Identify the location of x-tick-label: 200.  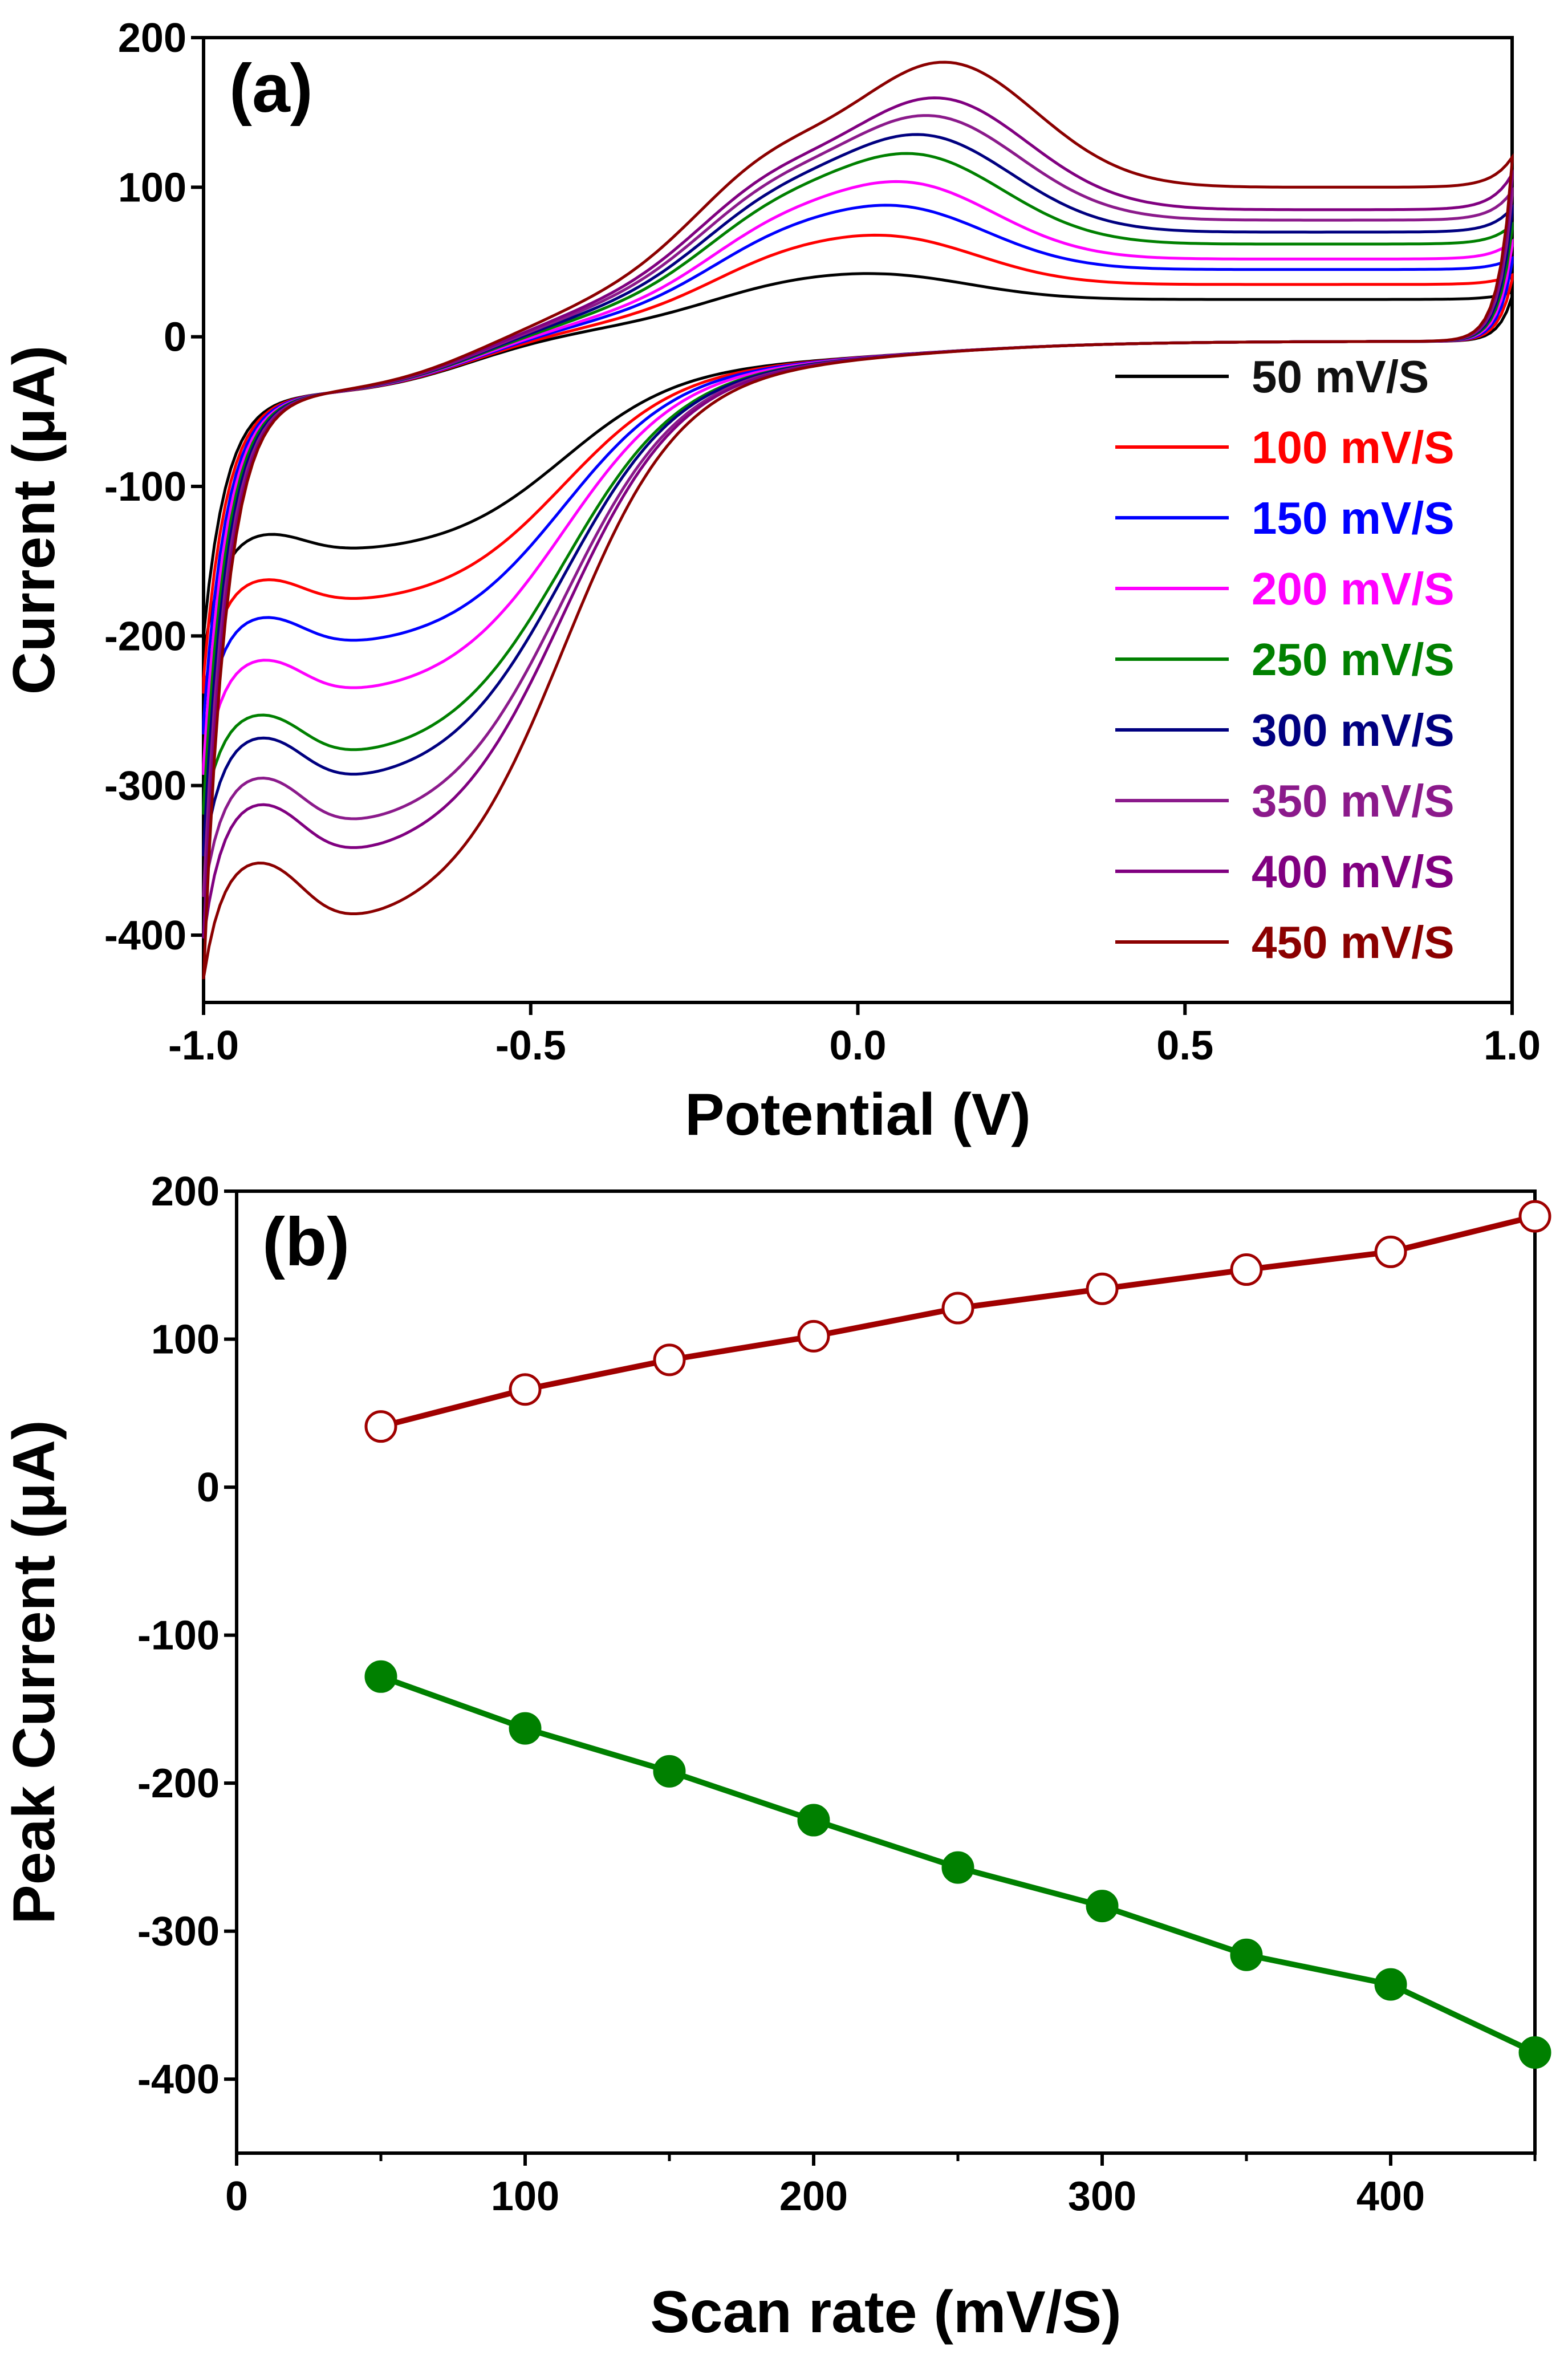
(814, 2196).